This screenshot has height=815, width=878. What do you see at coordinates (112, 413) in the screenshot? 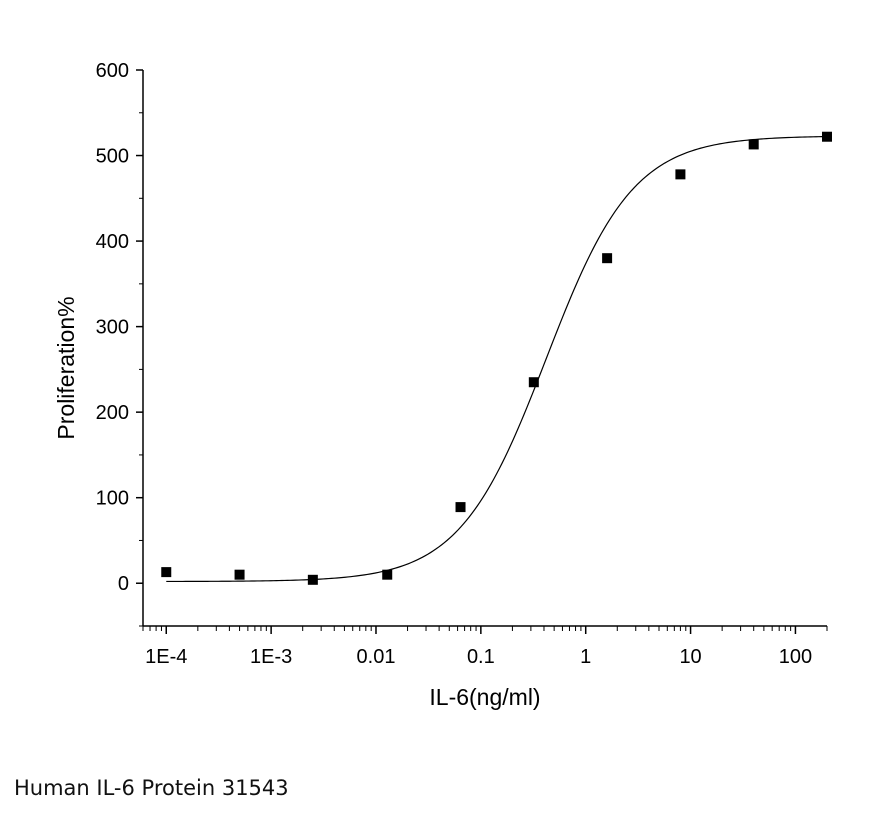
I see `y-tick-label: 200` at bounding box center [112, 413].